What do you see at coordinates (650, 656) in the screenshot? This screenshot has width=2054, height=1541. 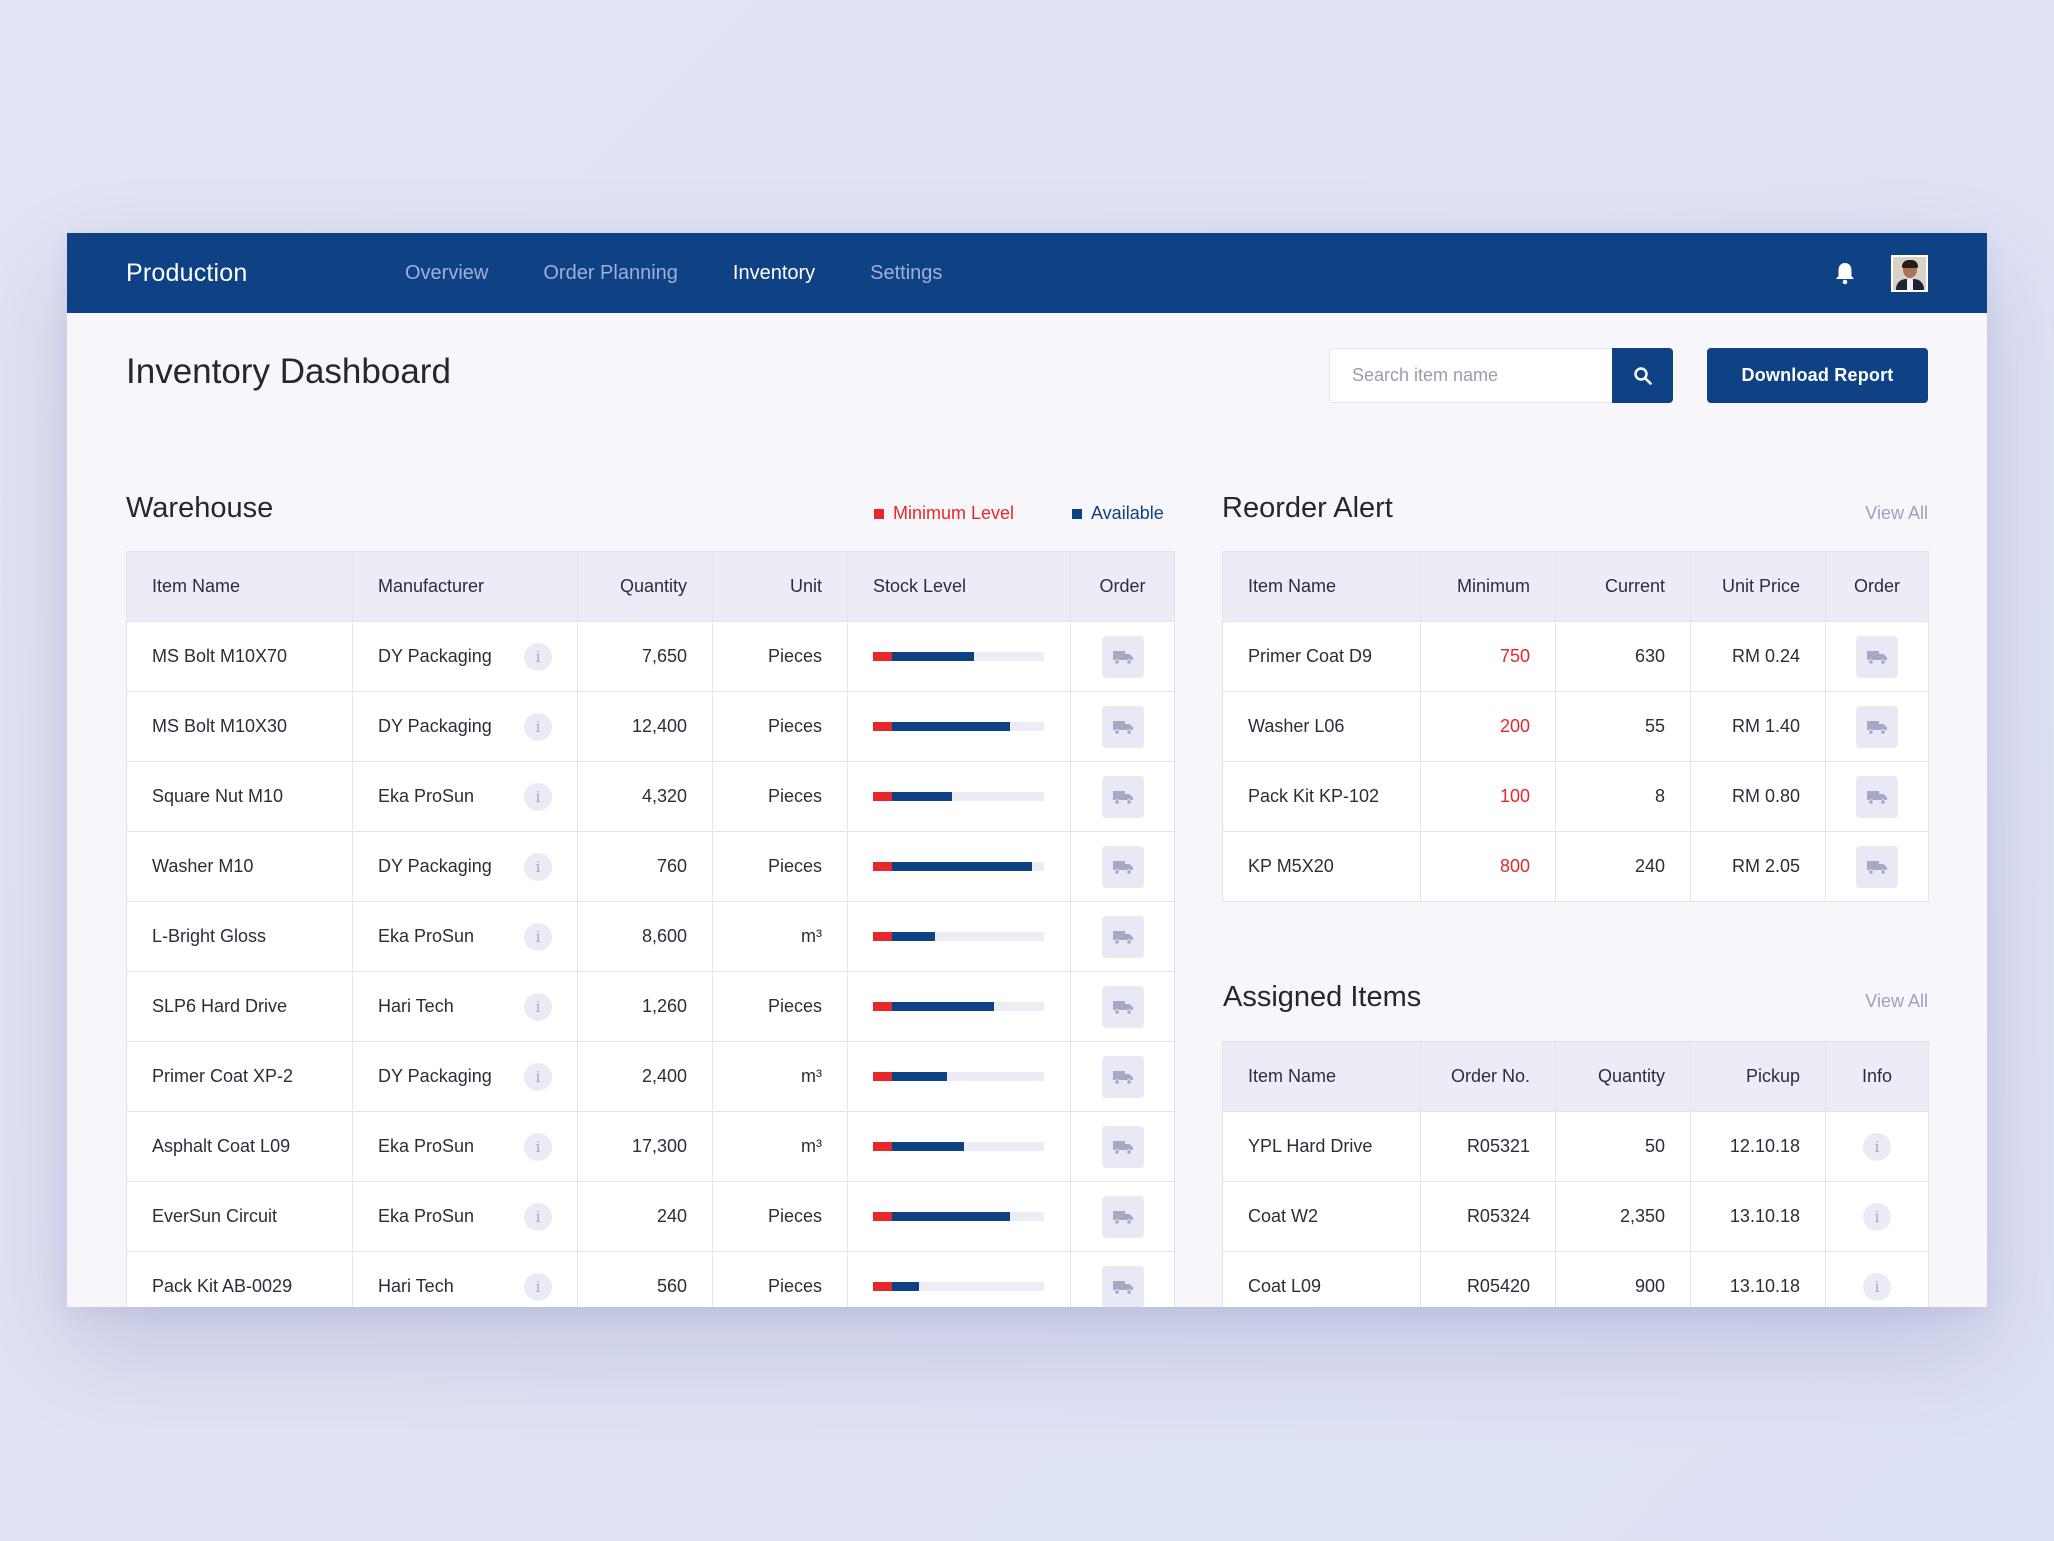 I see `table-row: MS Bolt M10X70 DY Packaging i 7,650 Pieces` at bounding box center [650, 656].